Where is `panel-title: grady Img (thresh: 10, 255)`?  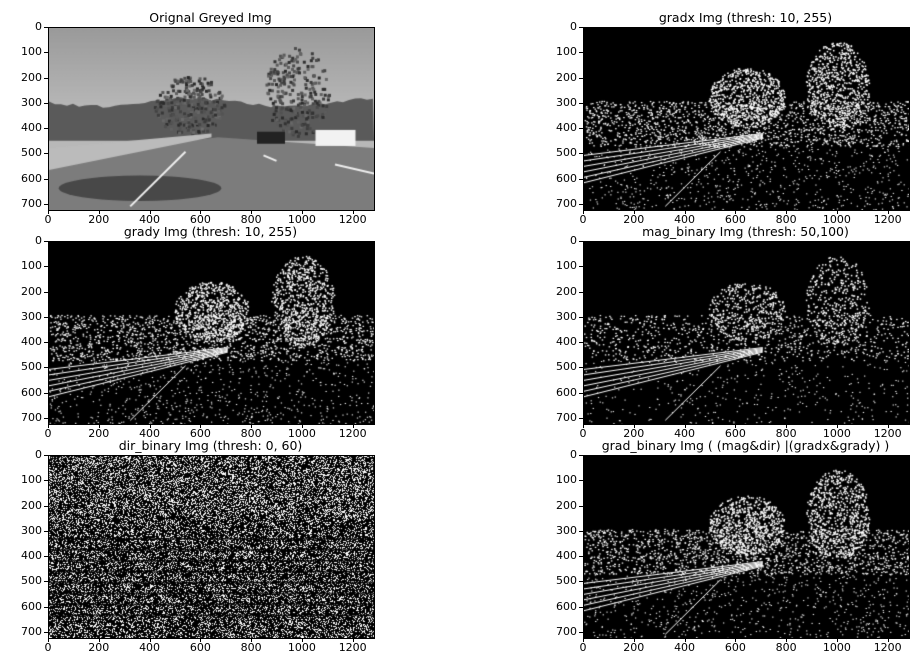 panel-title: grady Img (thresh: 10, 255) is located at coordinates (210, 231).